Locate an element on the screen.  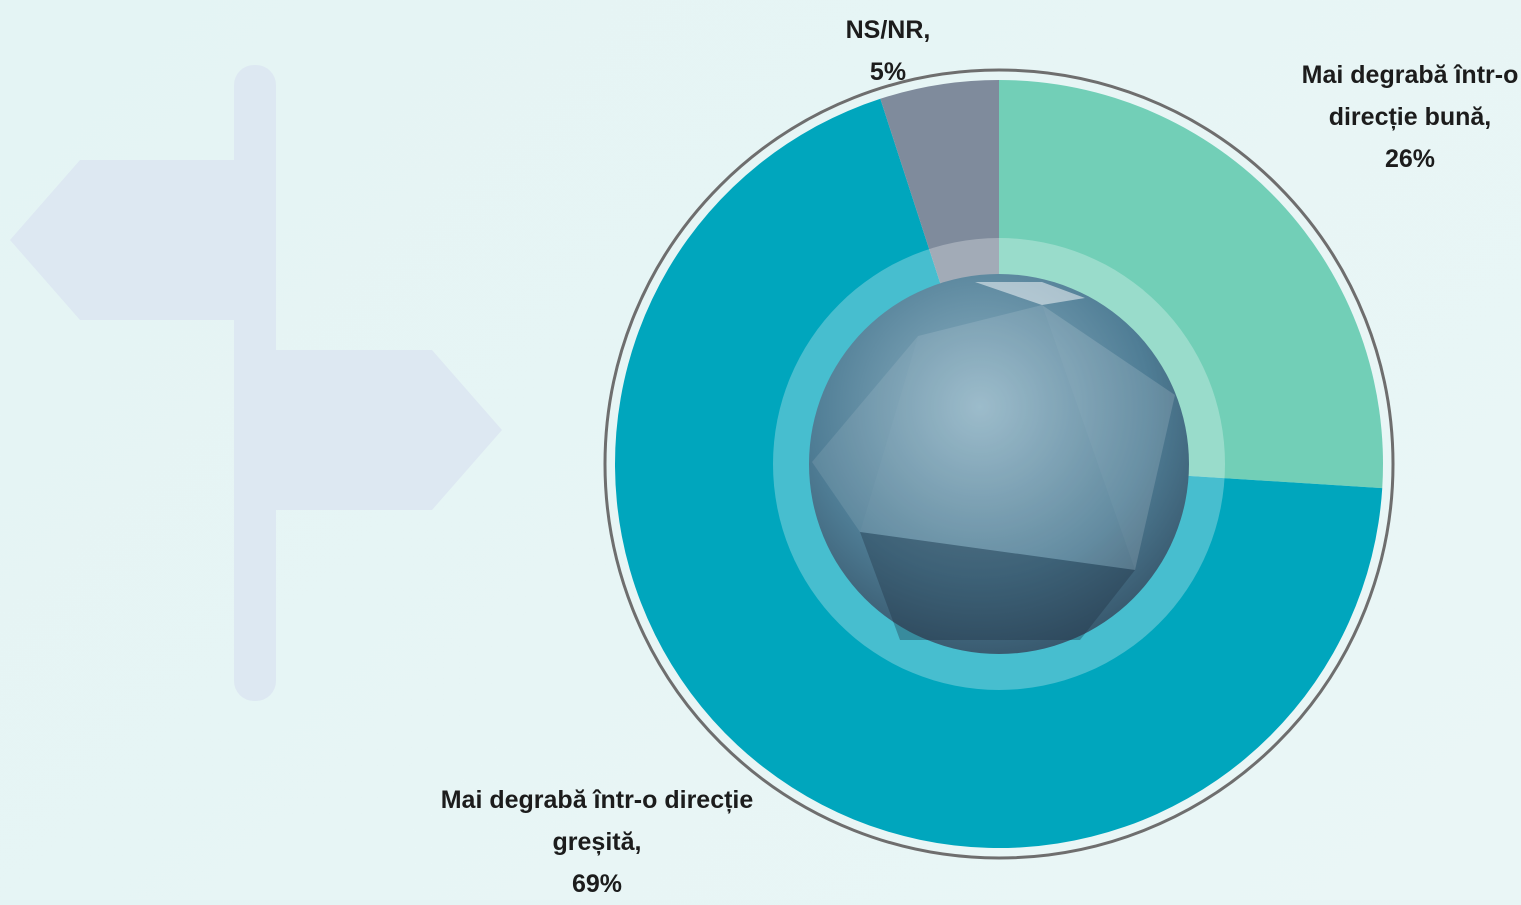
label-category: NS/NR, is located at coordinates (888, 30).